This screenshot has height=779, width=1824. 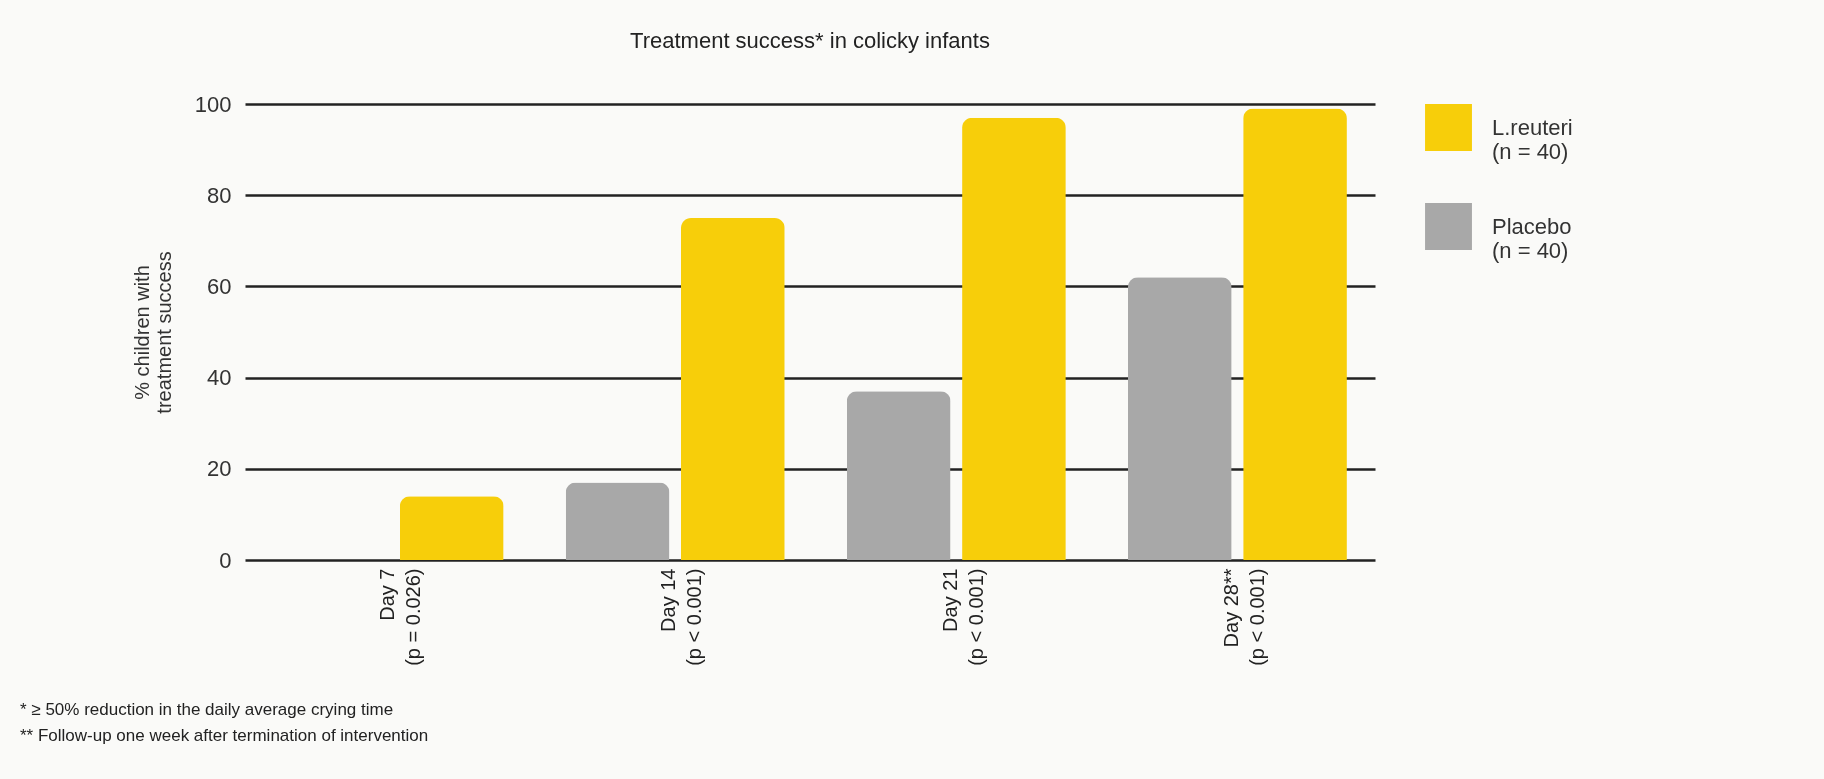 I want to click on y-tick-label: 80, so click(x=219, y=195).